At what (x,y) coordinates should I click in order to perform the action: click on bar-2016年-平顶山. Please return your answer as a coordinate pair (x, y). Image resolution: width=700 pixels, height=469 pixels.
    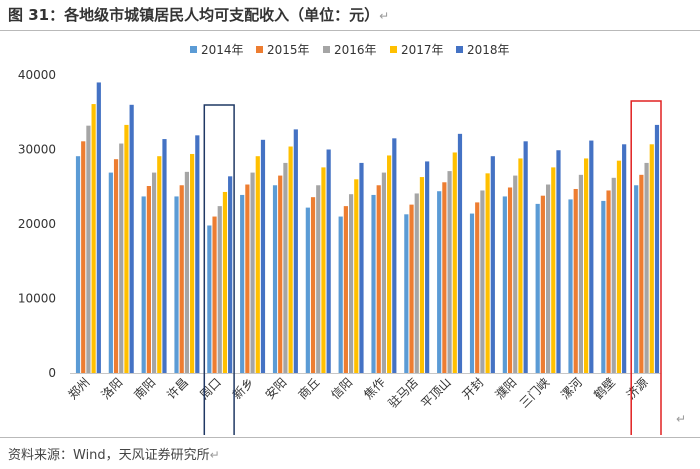
    Looking at the image, I should click on (449, 272).